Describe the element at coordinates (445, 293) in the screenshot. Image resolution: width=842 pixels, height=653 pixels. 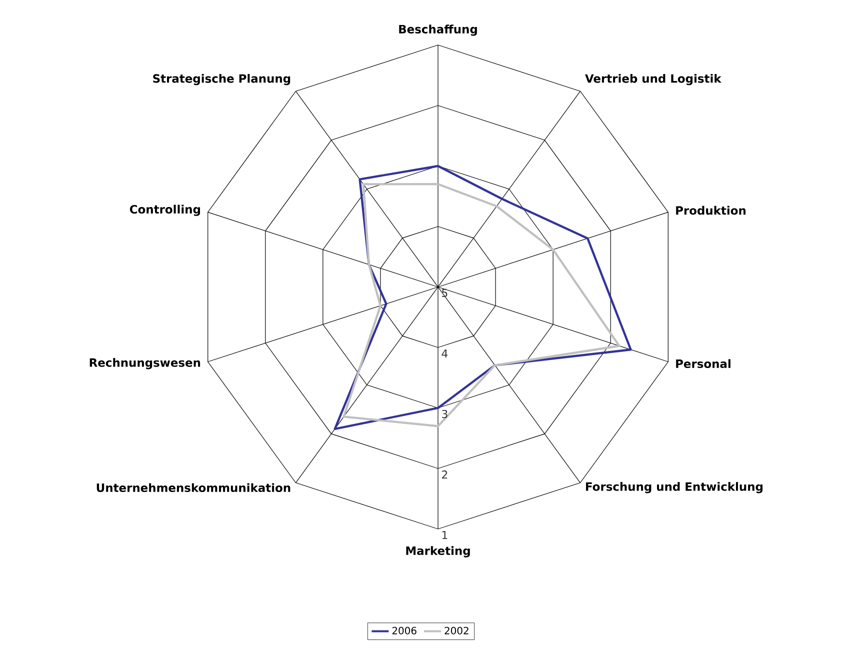
I see `y-tick-label: 5` at that location.